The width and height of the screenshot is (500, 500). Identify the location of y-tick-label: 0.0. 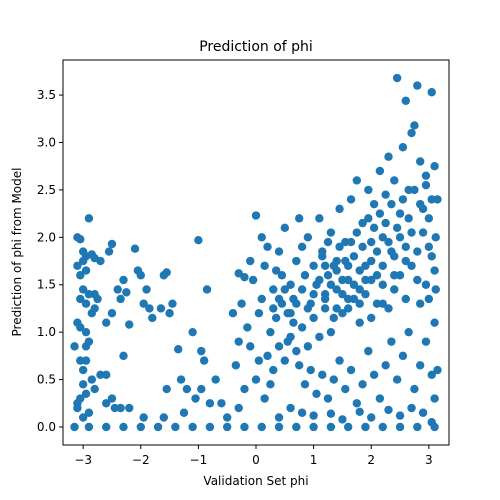
(46, 427).